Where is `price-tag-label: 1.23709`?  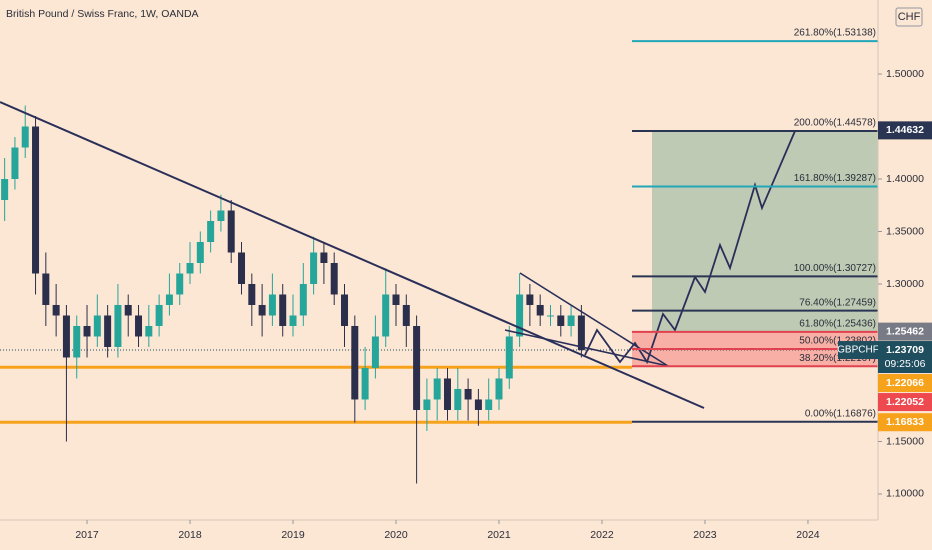 price-tag-label: 1.23709 is located at coordinates (905, 350).